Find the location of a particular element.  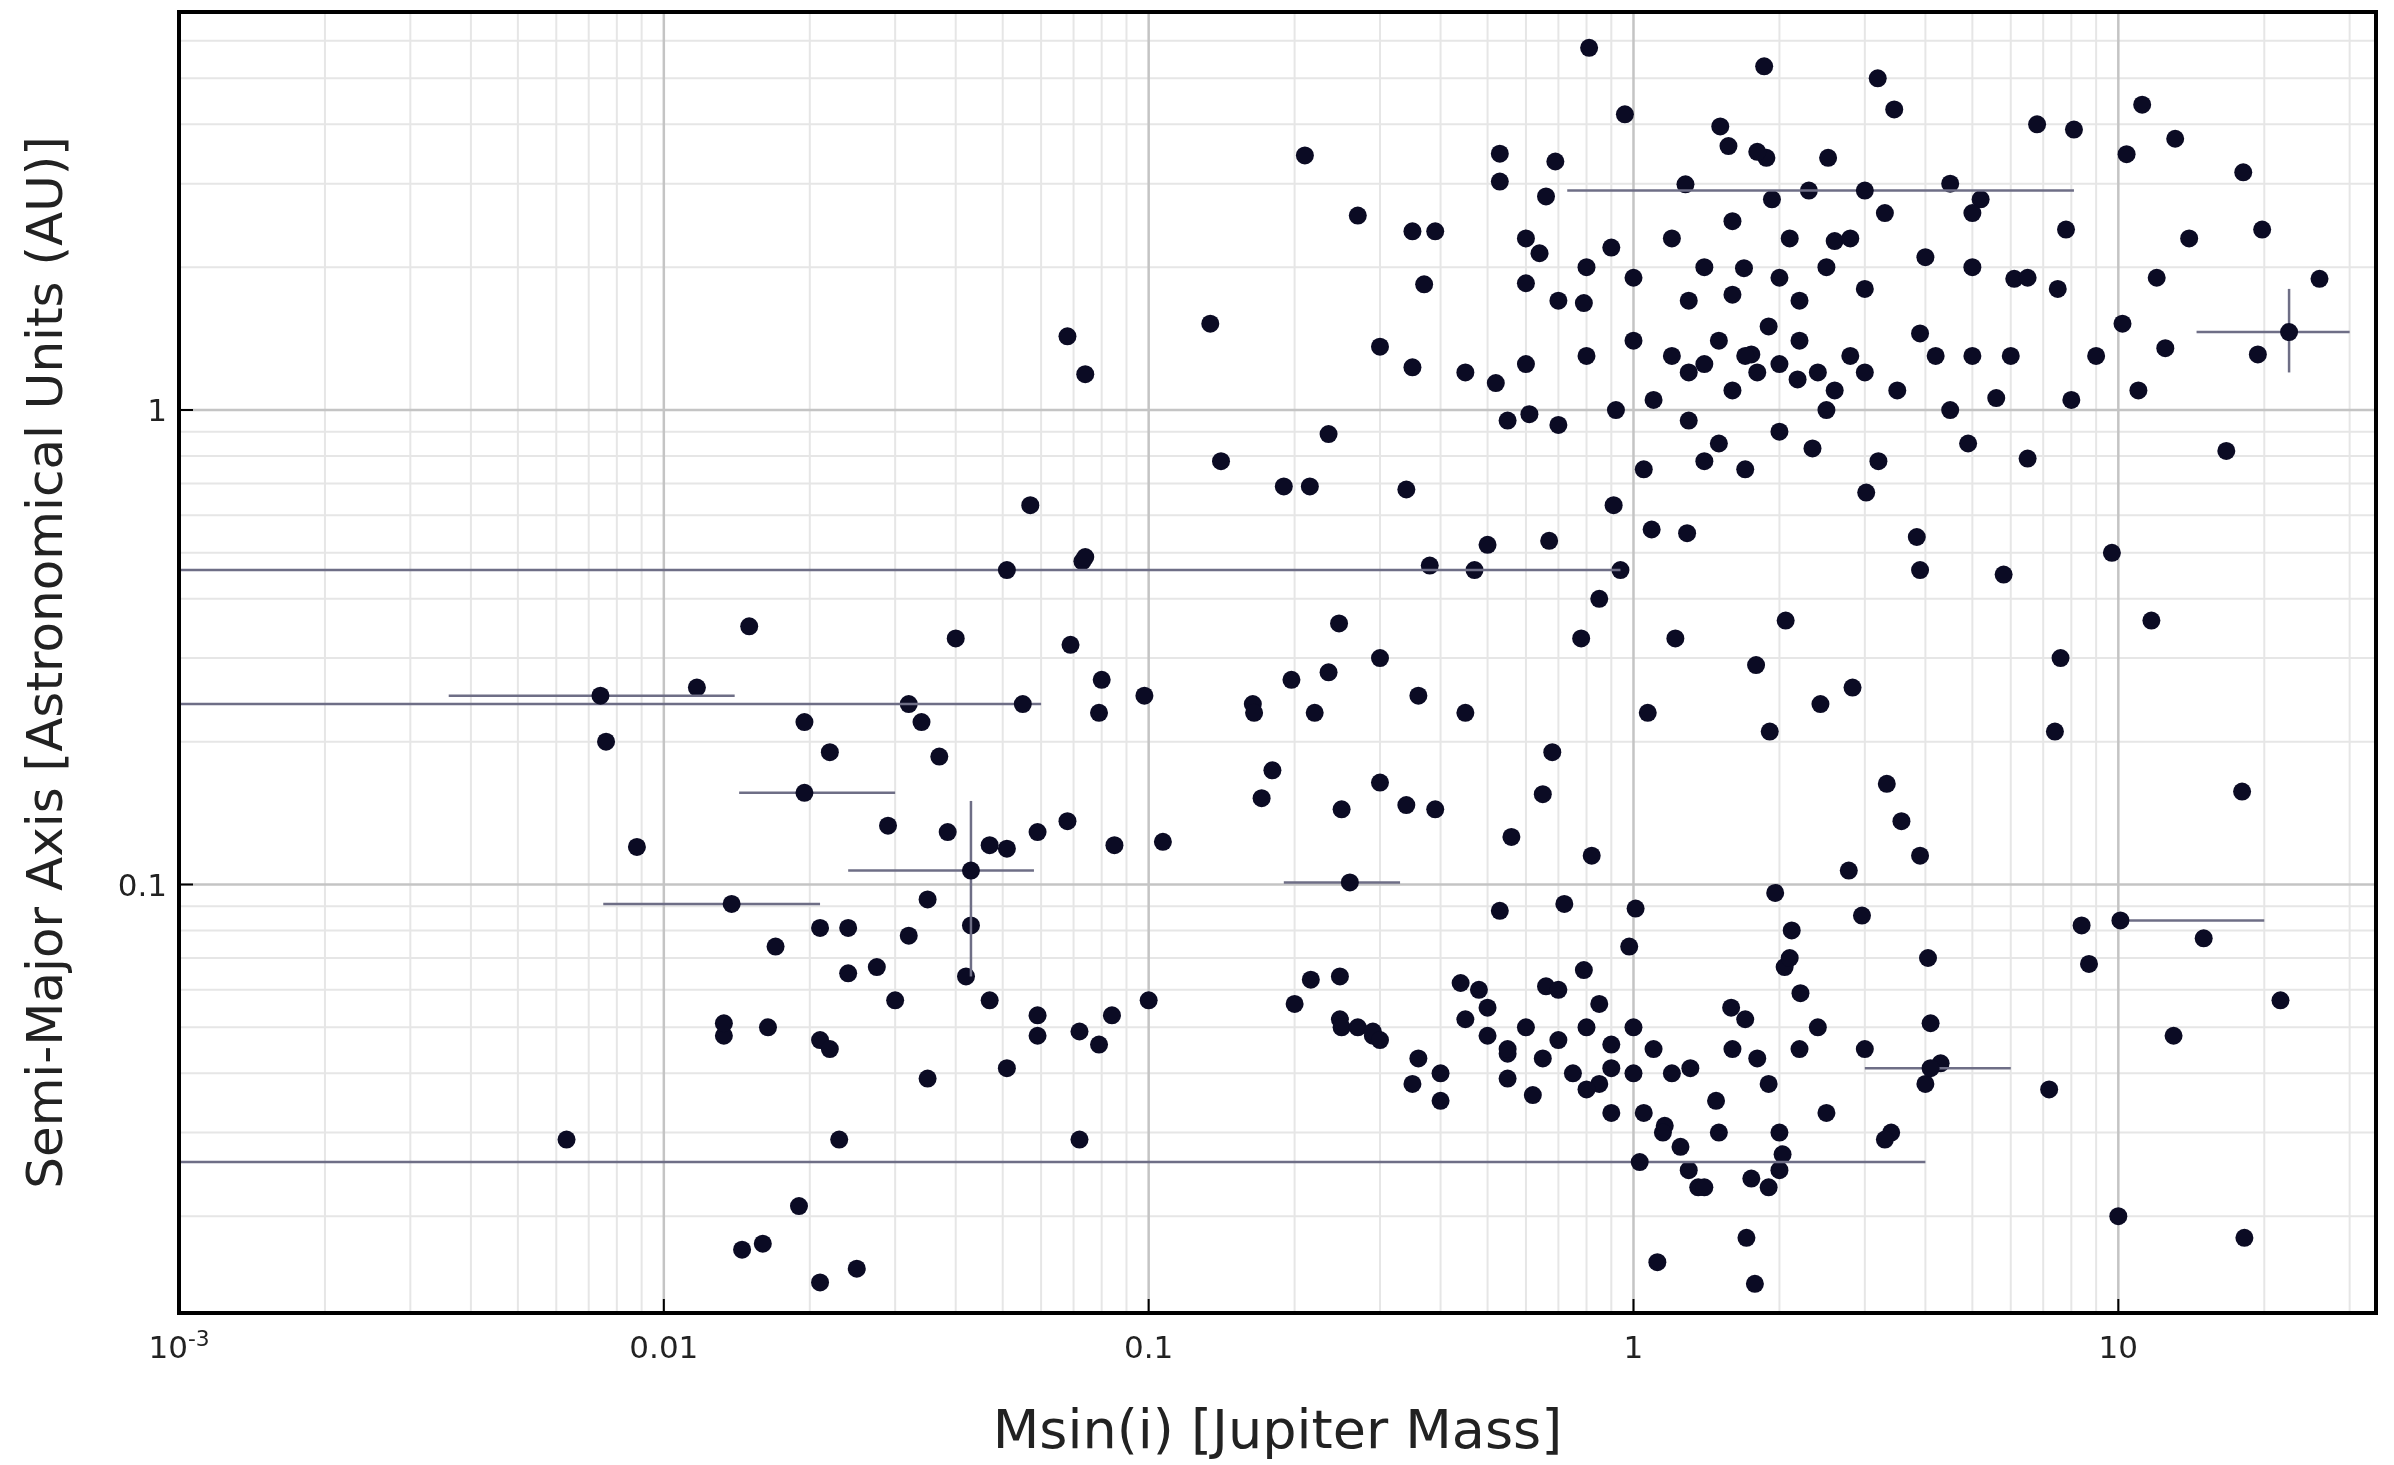

x-tick-label: 0.1 is located at coordinates (1149, 1347).